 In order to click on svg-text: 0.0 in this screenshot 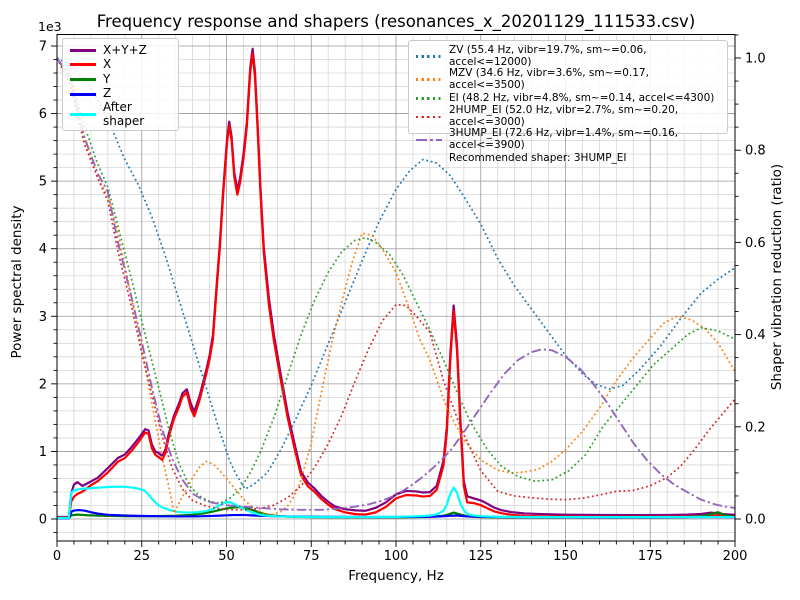, I will do `click(755, 520)`.